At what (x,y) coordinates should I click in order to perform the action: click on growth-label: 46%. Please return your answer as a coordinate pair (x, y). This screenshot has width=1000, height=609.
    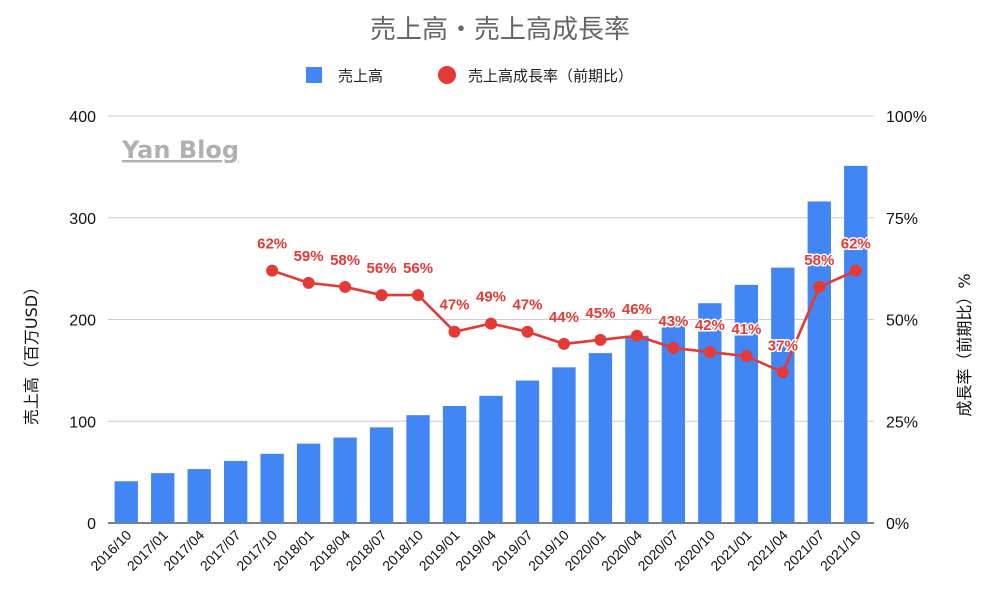
    Looking at the image, I should click on (637, 309).